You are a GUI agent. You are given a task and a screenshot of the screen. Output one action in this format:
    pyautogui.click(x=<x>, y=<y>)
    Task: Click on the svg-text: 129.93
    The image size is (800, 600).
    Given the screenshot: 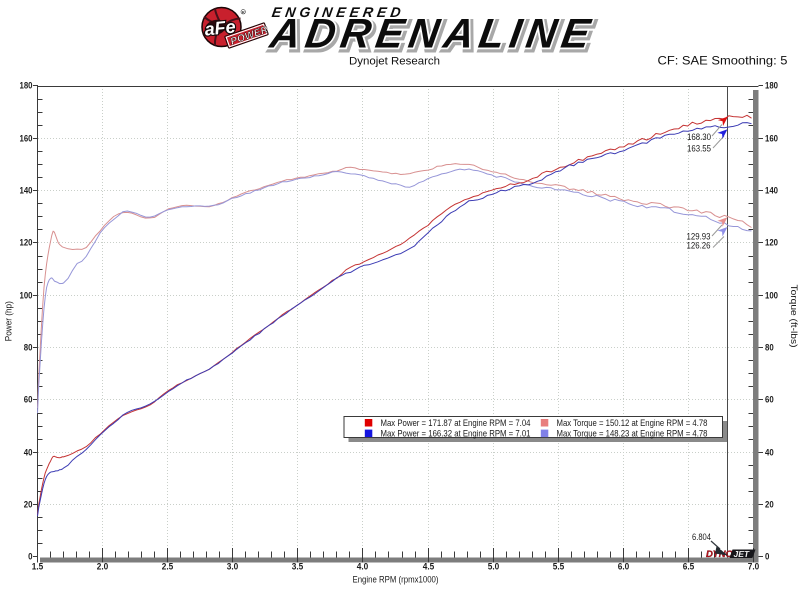 What is the action you would take?
    pyautogui.click(x=699, y=237)
    